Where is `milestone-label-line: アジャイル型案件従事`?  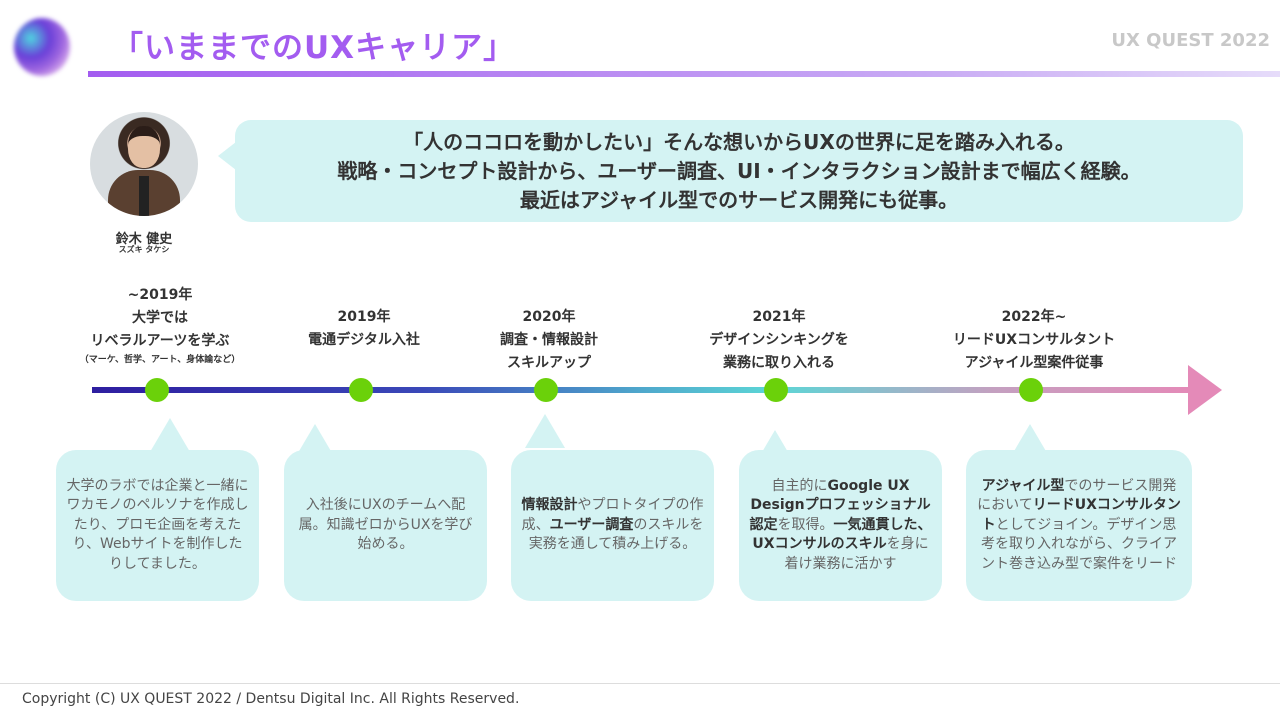
milestone-label-line: アジャイル型案件従事 is located at coordinates (1034, 363).